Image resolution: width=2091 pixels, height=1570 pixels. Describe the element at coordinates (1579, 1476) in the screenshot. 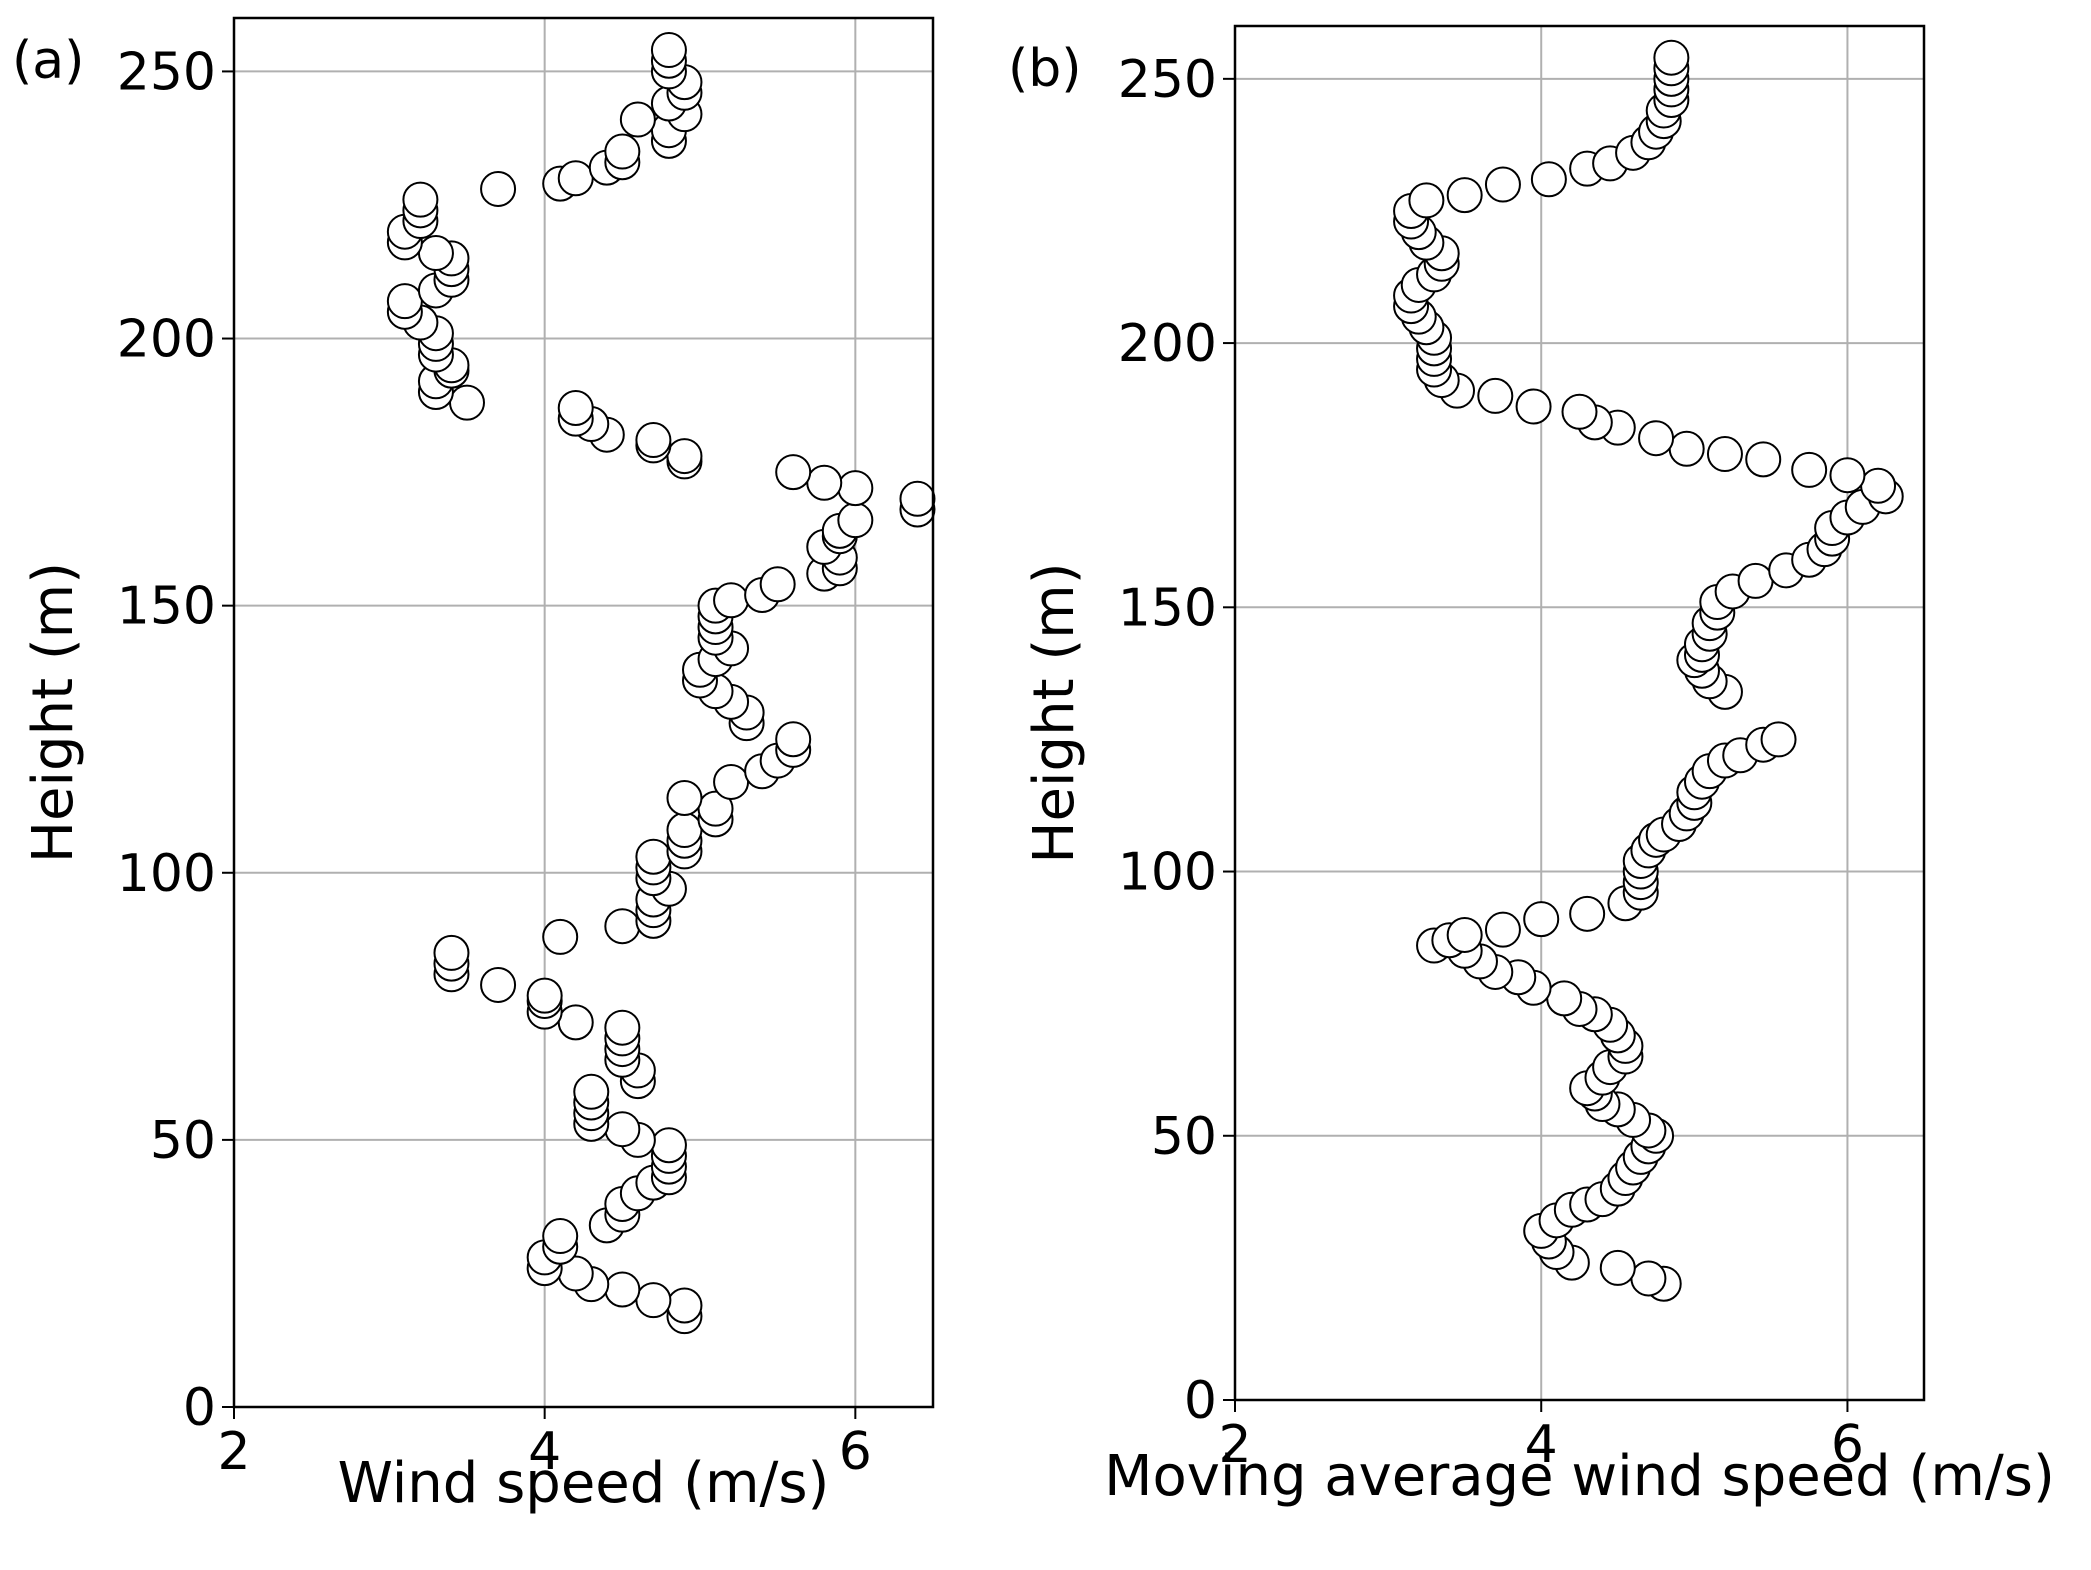

I see `x-axis-label: Moving average wind speed (m/s)` at that location.